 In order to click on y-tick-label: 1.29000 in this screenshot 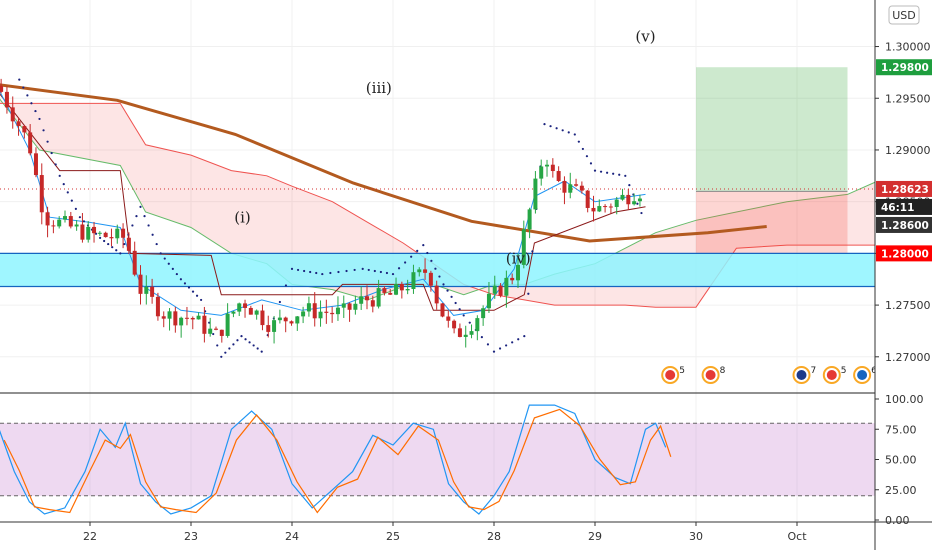, I will do `click(908, 150)`.